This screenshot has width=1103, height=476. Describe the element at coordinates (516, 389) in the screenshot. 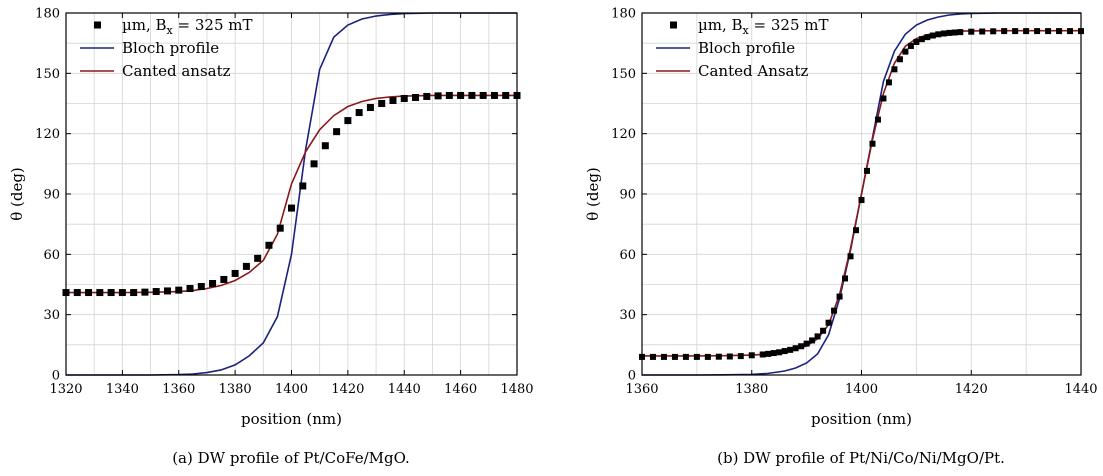

I see `x-tick-label: 1480` at that location.